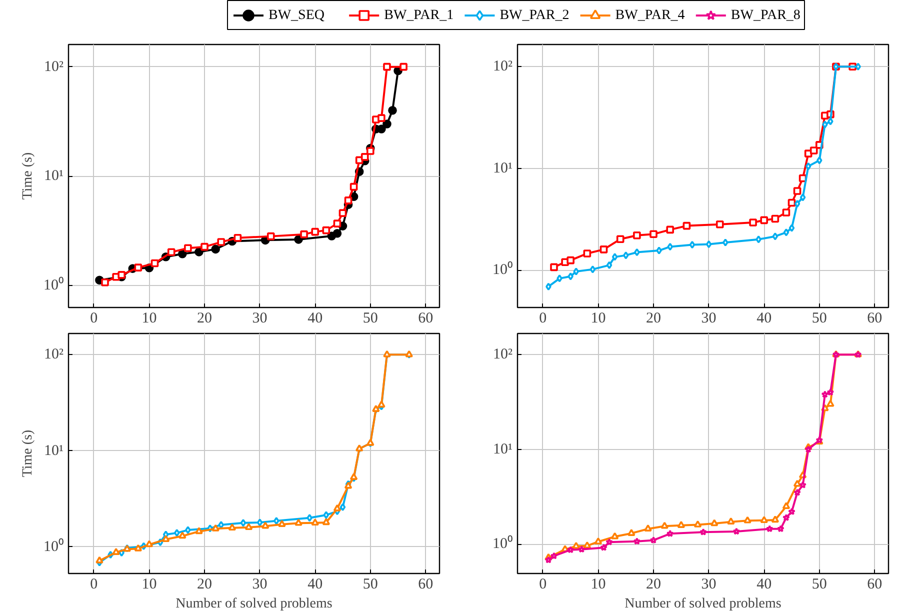  Describe the element at coordinates (650, 15) in the screenshot. I see `legend-label: BW_PAR_4` at that location.